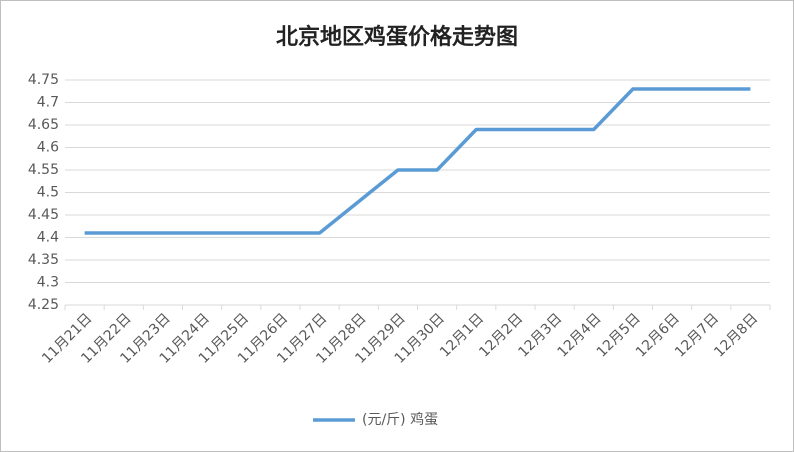 This screenshot has width=794, height=452. Describe the element at coordinates (43, 80) in the screenshot. I see `y-tick-label: 4.75` at that location.